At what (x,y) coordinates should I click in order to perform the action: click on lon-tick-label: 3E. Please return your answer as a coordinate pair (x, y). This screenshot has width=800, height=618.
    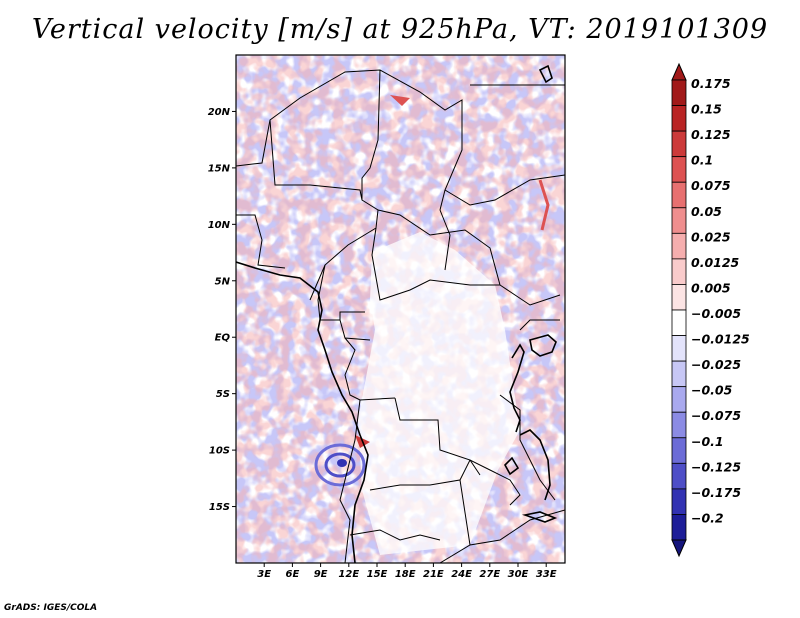
    Looking at the image, I should click on (264, 574).